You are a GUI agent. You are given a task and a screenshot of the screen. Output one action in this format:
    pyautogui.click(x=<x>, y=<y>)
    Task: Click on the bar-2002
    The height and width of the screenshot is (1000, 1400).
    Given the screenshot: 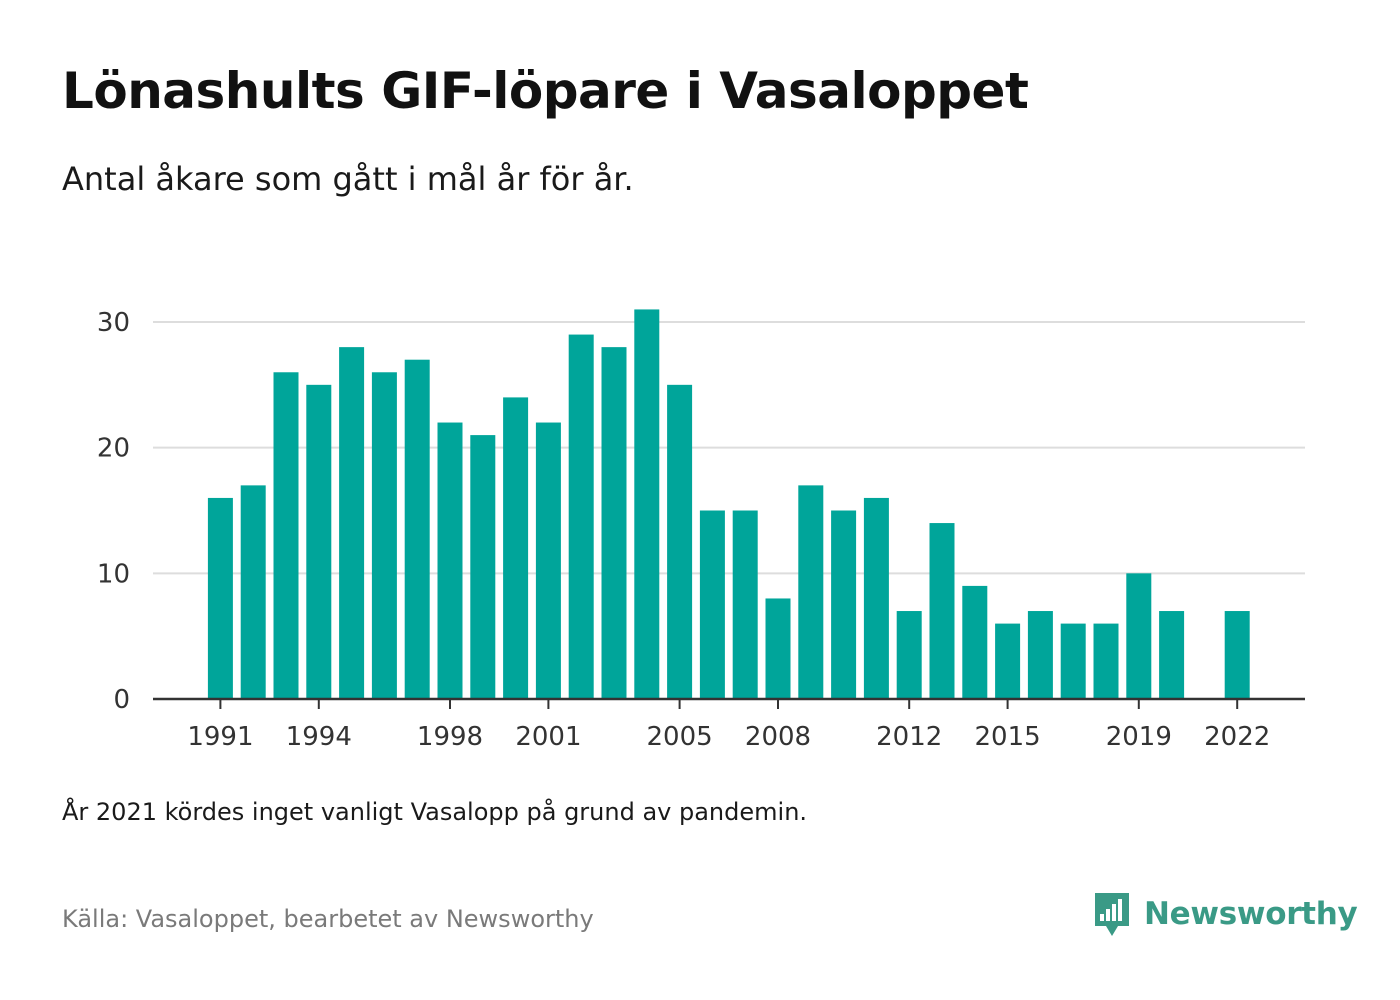 What is the action you would take?
    pyautogui.click(x=581, y=516)
    